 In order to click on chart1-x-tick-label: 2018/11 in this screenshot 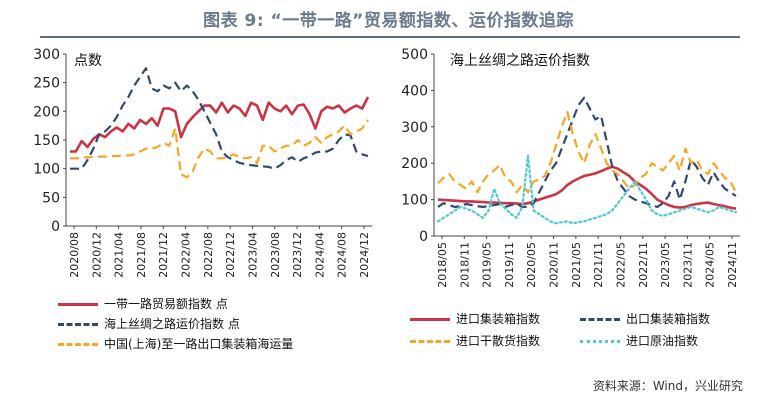, I will do `click(464, 265)`.